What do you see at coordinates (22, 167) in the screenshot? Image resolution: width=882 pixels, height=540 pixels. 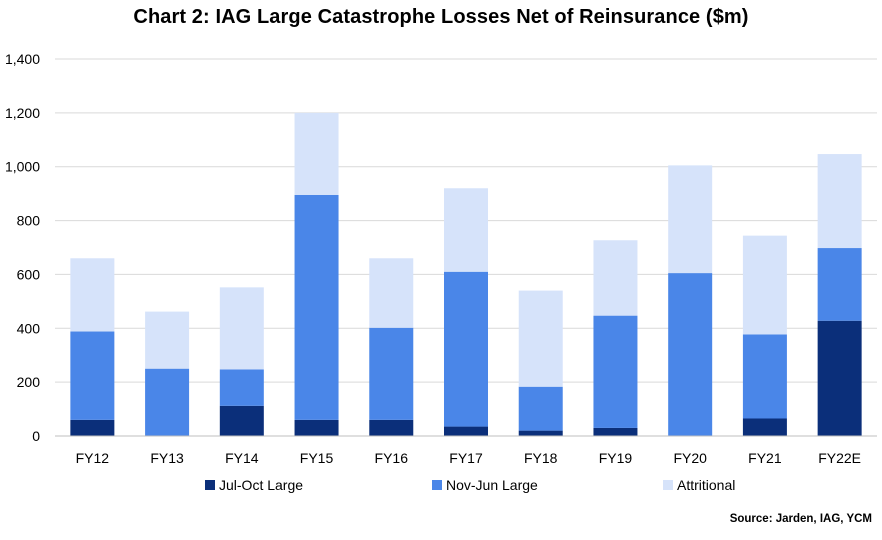 I see `y-tick-label: 1,000` at bounding box center [22, 167].